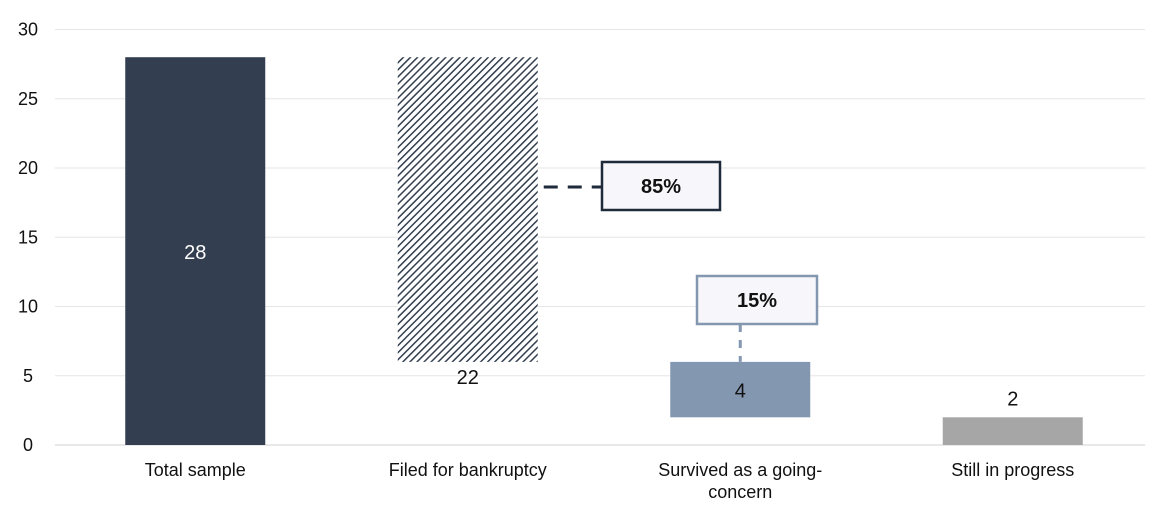 The image size is (1157, 511). Describe the element at coordinates (468, 470) in the screenshot. I see `x-category-label: Filed for bankruptcy` at that location.